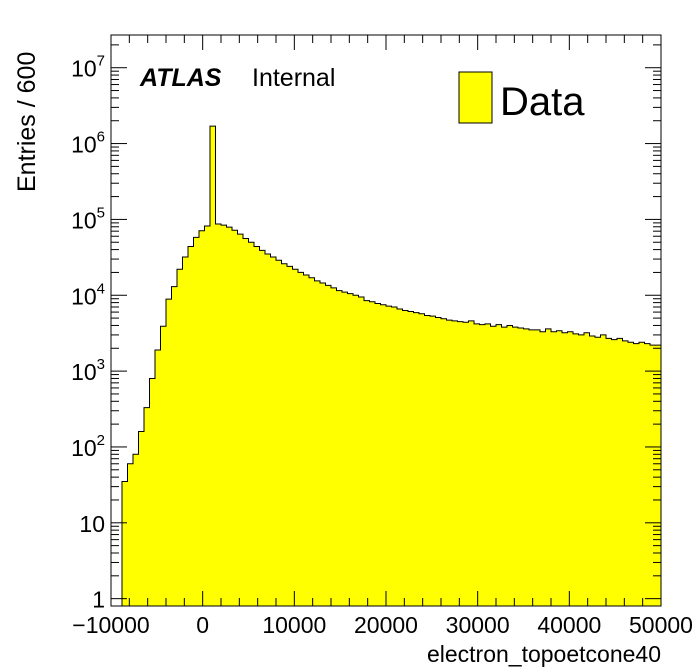 This screenshot has width=696, height=672. Describe the element at coordinates (478, 625) in the screenshot. I see `x-tick-label: 30000` at that location.